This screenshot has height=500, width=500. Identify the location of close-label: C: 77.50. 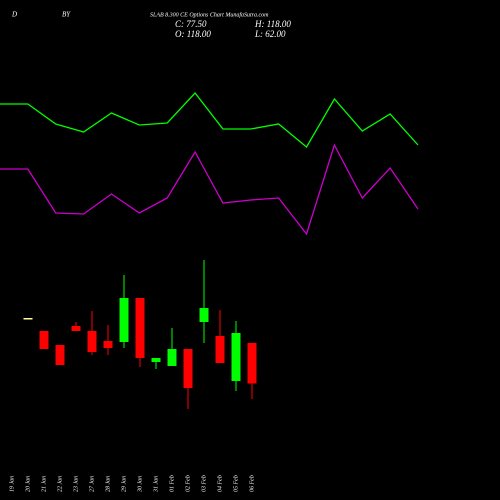
(191, 24).